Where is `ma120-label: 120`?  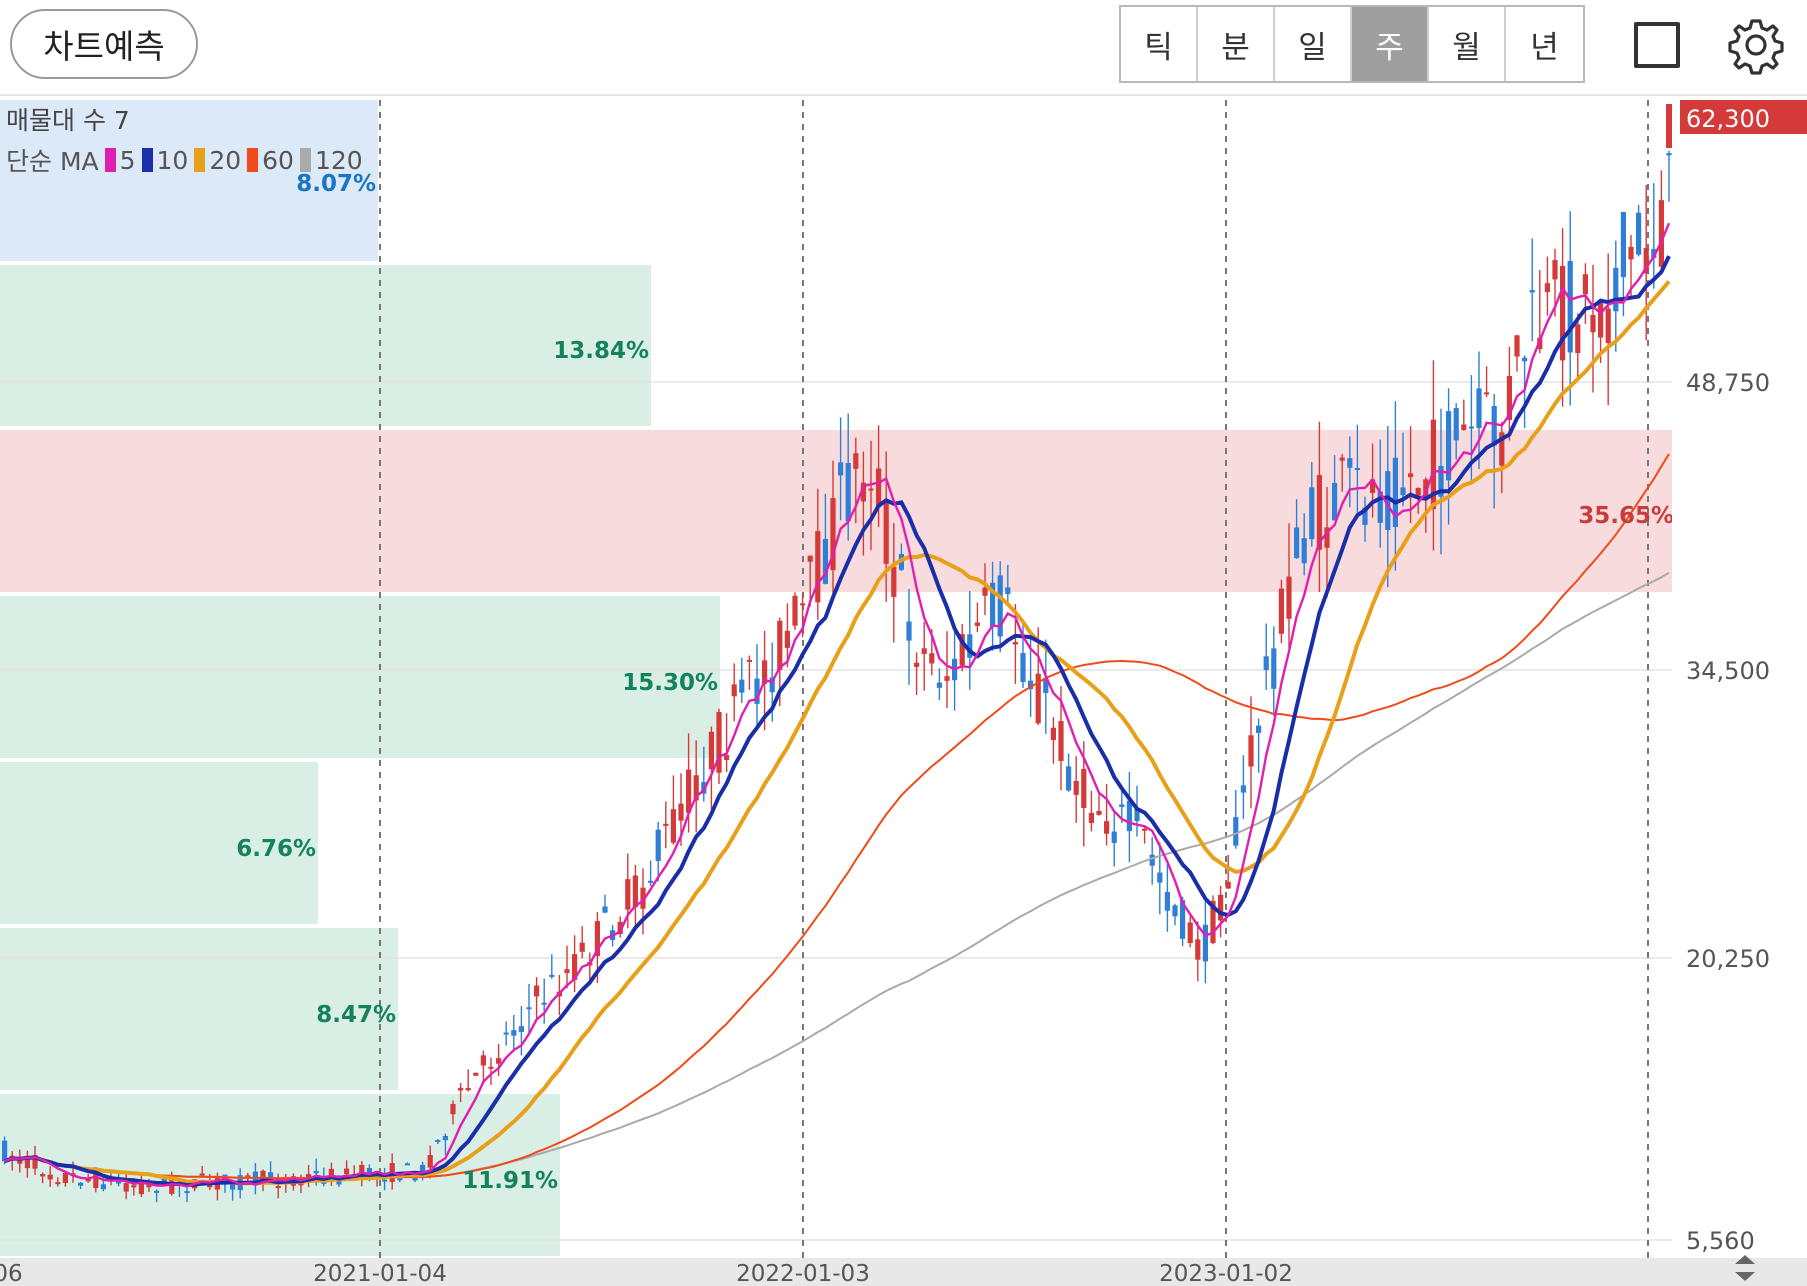 ma120-label: 120 is located at coordinates (338, 160).